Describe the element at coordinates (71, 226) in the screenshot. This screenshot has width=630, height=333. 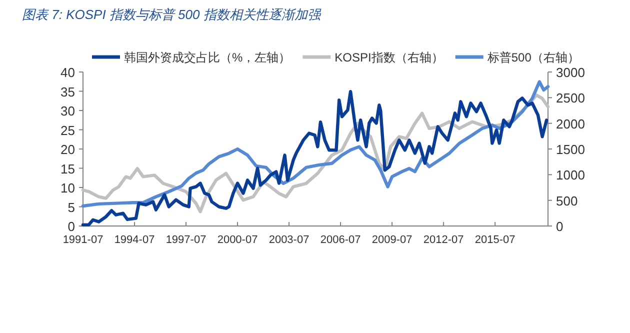
I see `y-tick-label: 0` at that location.